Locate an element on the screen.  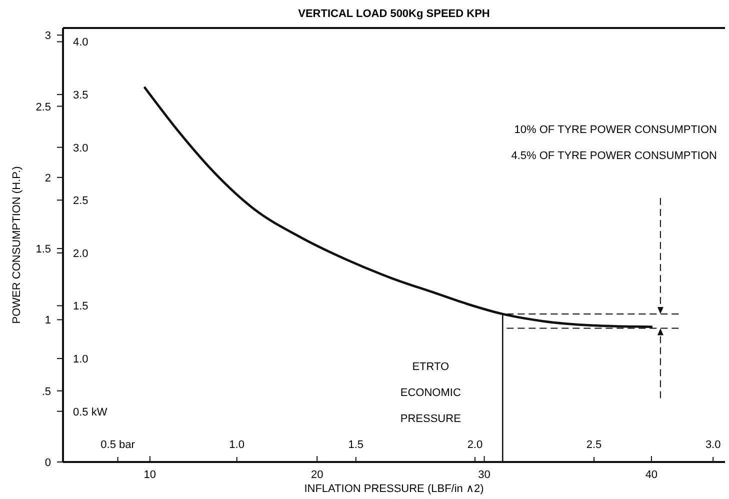
y2-tick-label: 2.5 is located at coordinates (80, 201).